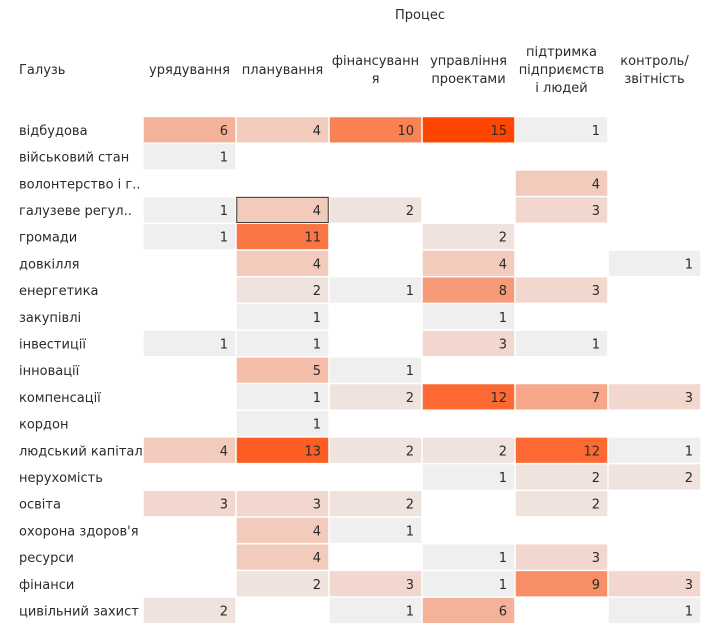 This screenshot has height=631, width=704. What do you see at coordinates (503, 291) in the screenshot?
I see `cell-value-label: 8` at bounding box center [503, 291].